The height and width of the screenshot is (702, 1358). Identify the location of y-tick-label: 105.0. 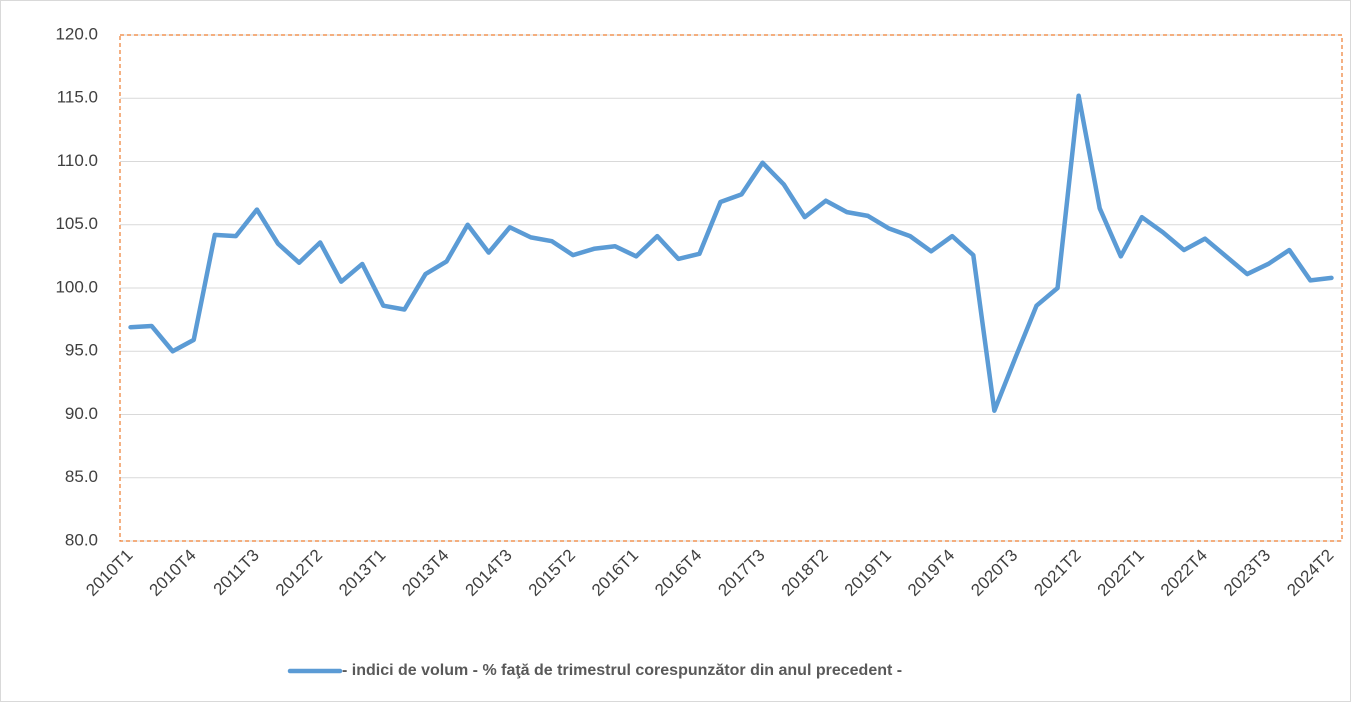
(76, 223).